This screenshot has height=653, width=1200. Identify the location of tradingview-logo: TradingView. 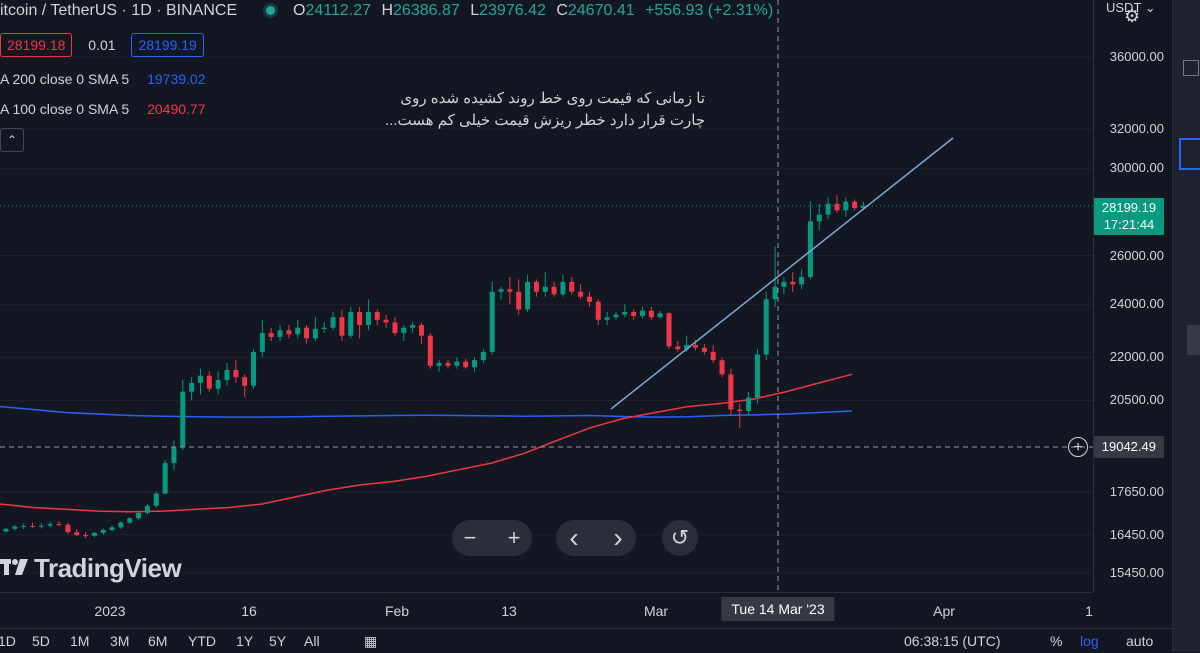
(91, 568).